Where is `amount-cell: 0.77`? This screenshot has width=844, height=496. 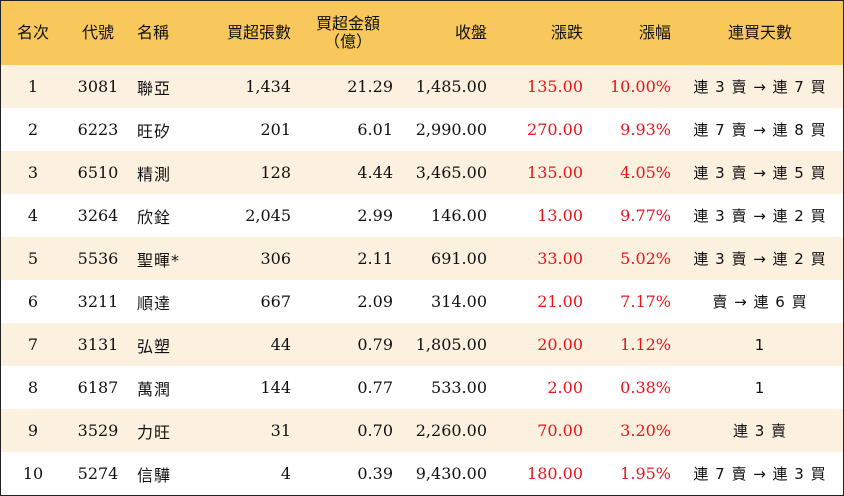
amount-cell: 0.77 is located at coordinates (375, 387).